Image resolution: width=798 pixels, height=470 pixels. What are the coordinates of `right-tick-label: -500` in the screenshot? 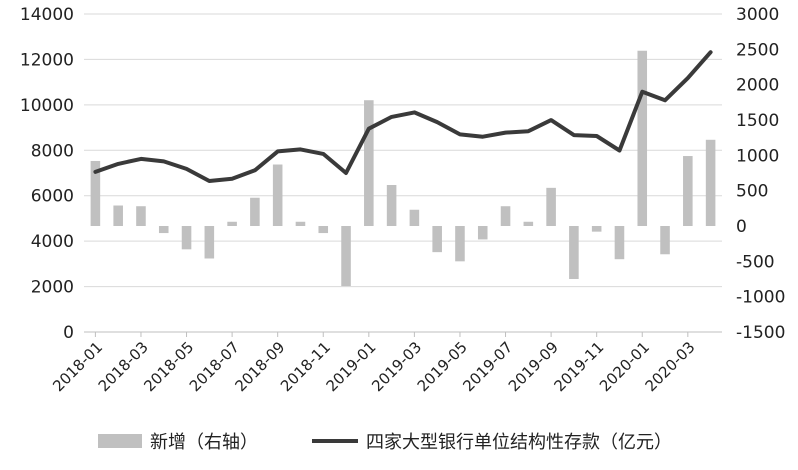 It's located at (755, 262).